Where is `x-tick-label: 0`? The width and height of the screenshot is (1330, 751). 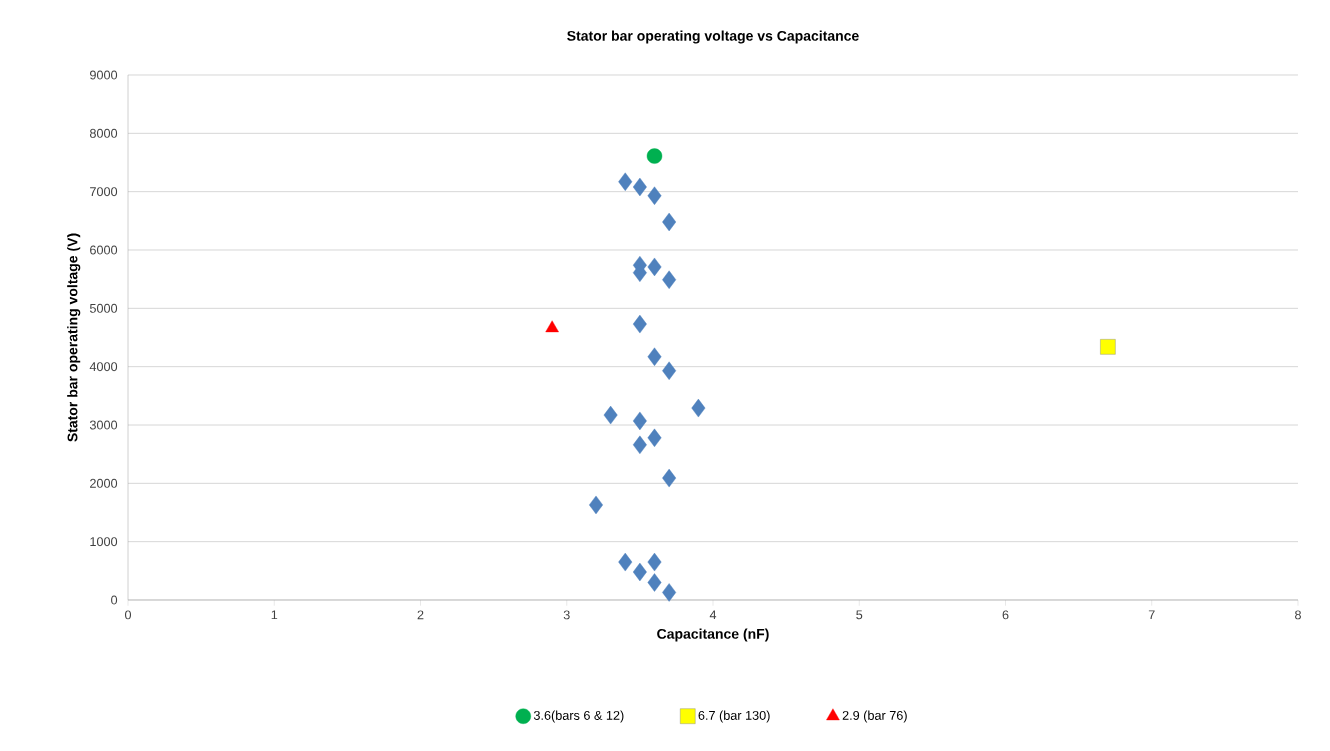 x-tick-label: 0 is located at coordinates (128, 615).